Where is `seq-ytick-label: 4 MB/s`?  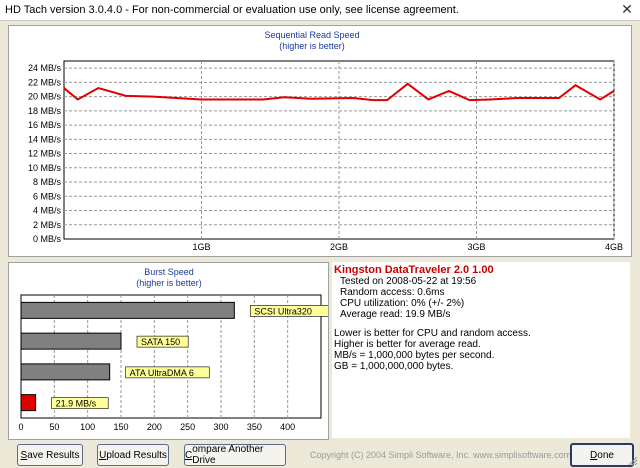 seq-ytick-label: 4 MB/s is located at coordinates (47, 211).